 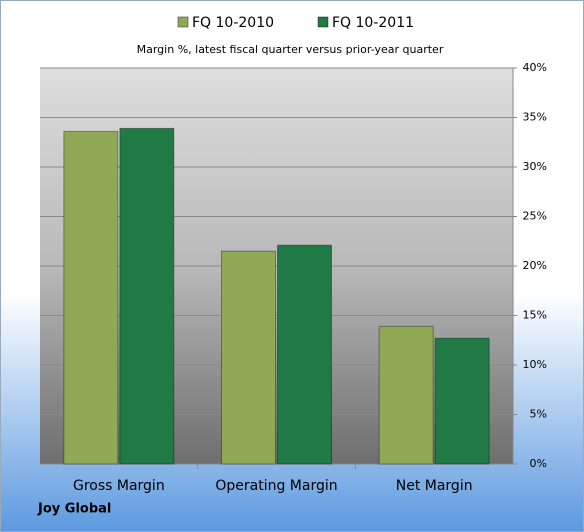 I want to click on y-tick-label: 30%, so click(x=535, y=166).